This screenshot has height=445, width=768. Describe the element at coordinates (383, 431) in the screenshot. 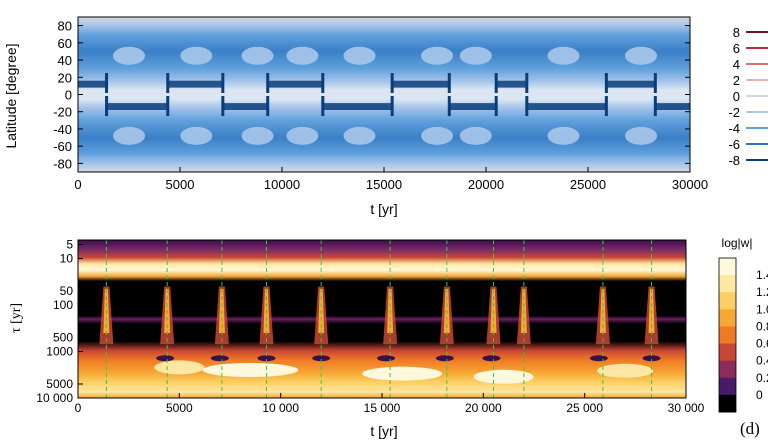

I see `bottom-x-axis-label: t [yr]` at that location.